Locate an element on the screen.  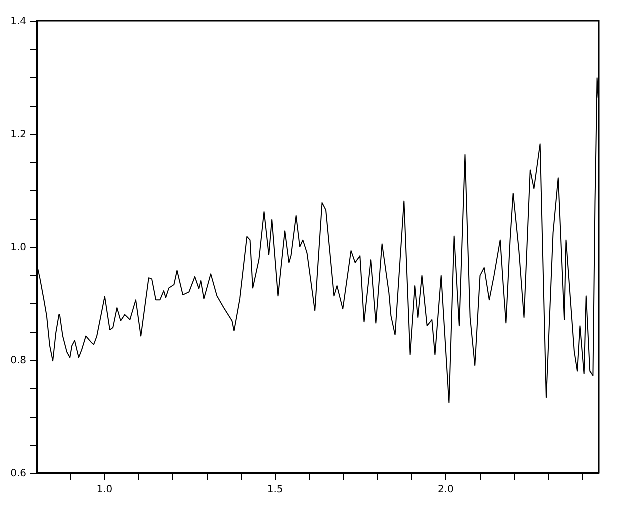
y-tick-label: 1.4 is located at coordinates (18, 22).